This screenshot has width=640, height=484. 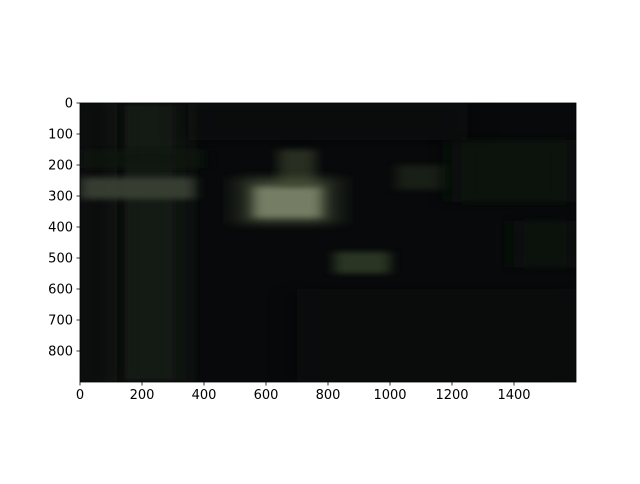 I want to click on x-tick-label: 800, so click(x=328, y=395).